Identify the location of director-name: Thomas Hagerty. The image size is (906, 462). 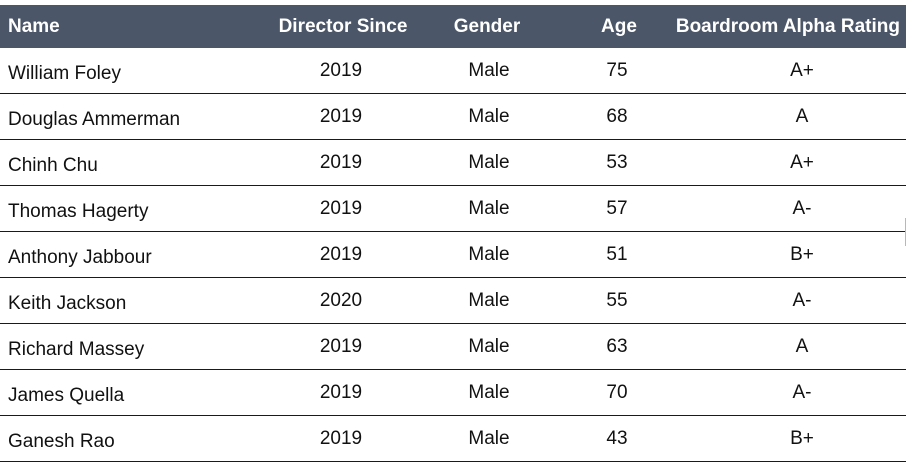
(116, 208).